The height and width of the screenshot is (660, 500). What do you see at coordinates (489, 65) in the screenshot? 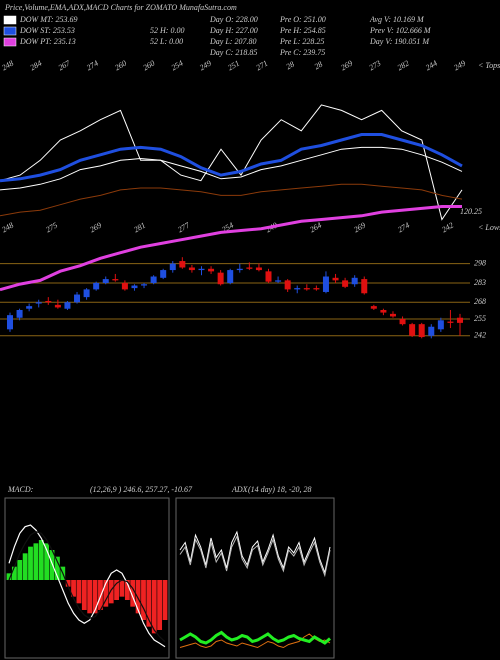
I see `tops-label: < Tops` at bounding box center [489, 65].